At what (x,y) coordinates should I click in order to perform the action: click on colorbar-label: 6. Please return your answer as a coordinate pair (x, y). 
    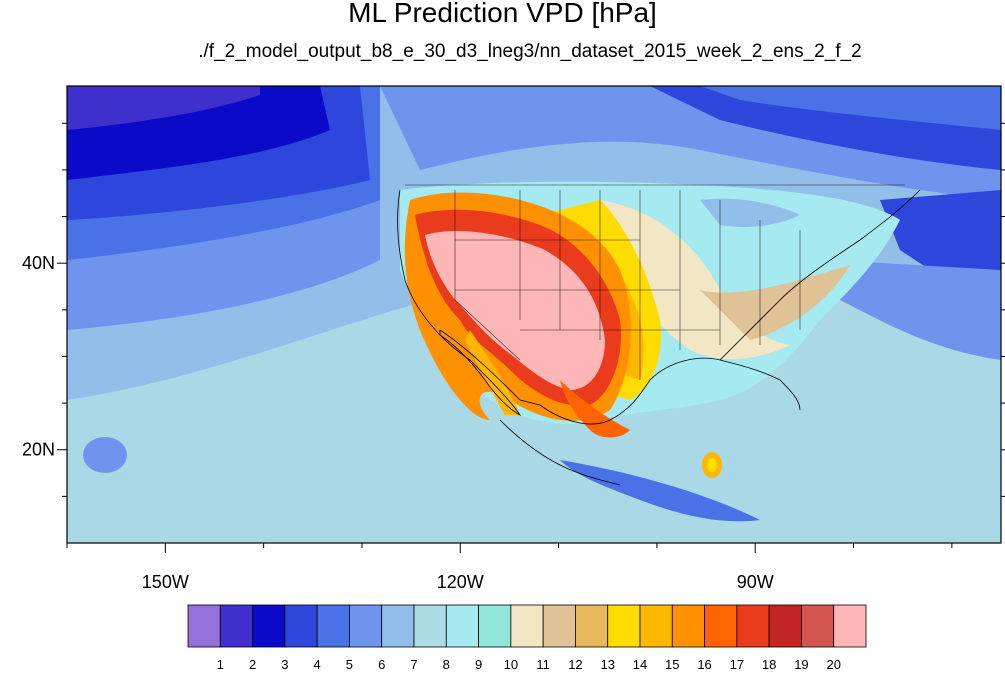
    Looking at the image, I should click on (381, 664).